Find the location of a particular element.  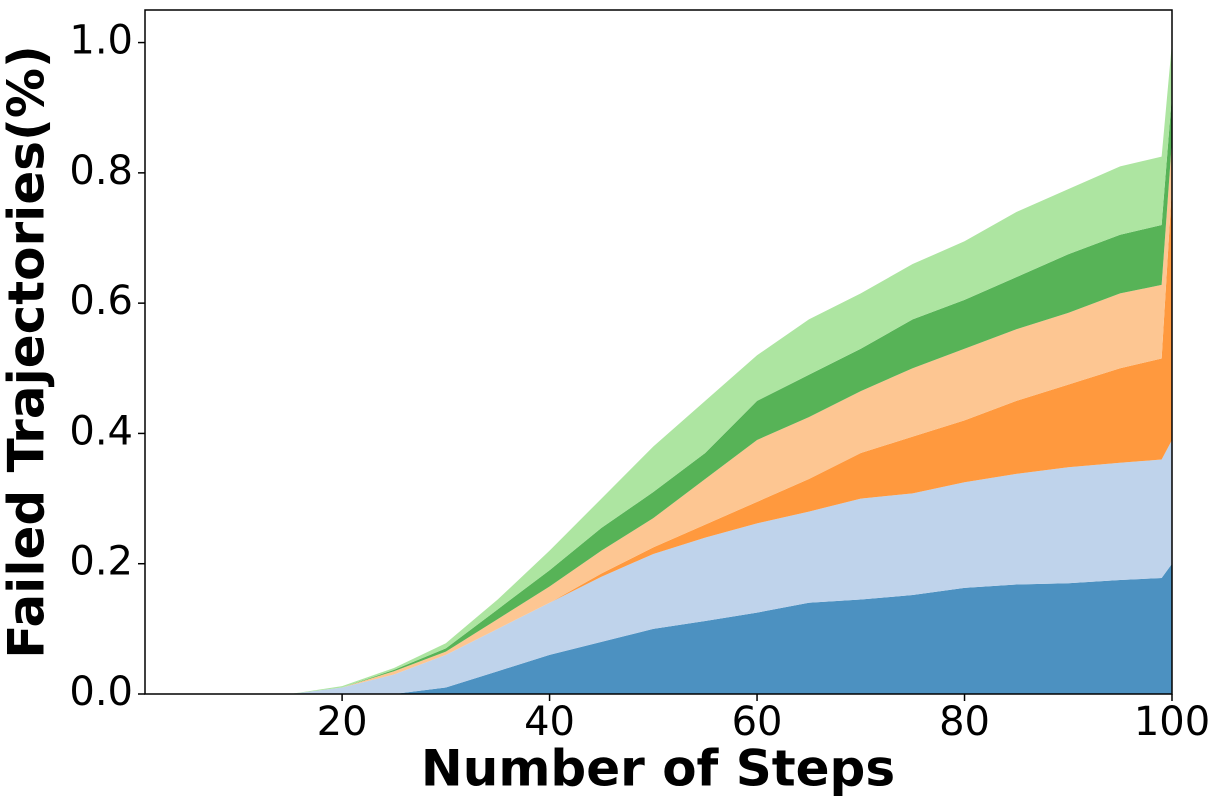

x-tick-label: 20 is located at coordinates (342, 722).